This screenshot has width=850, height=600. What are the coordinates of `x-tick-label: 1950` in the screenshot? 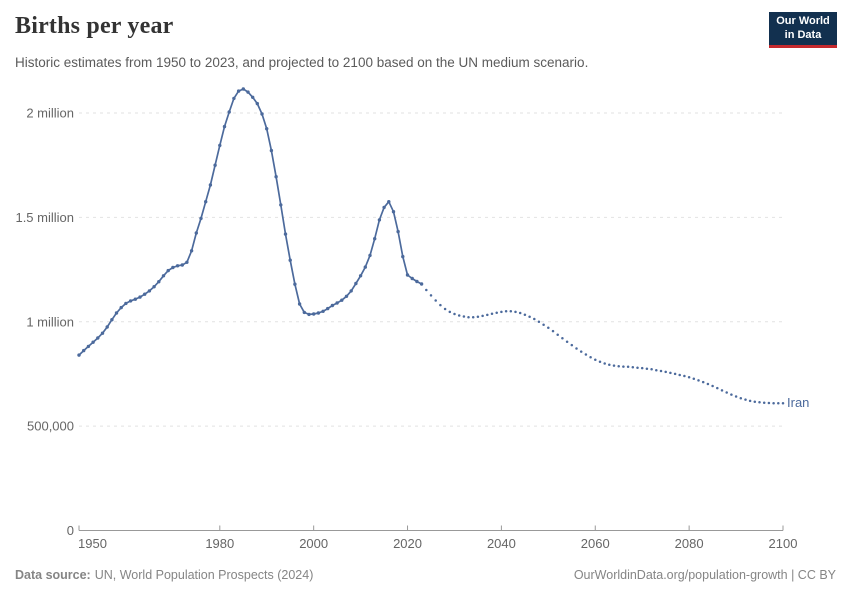 It's located at (92, 543).